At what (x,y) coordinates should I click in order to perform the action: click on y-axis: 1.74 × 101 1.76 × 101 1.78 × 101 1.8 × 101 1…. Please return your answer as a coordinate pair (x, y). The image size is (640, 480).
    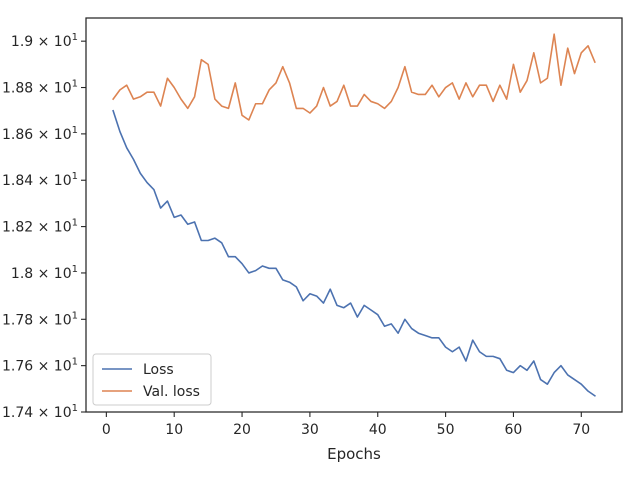
    Looking at the image, I should click on (44, 226).